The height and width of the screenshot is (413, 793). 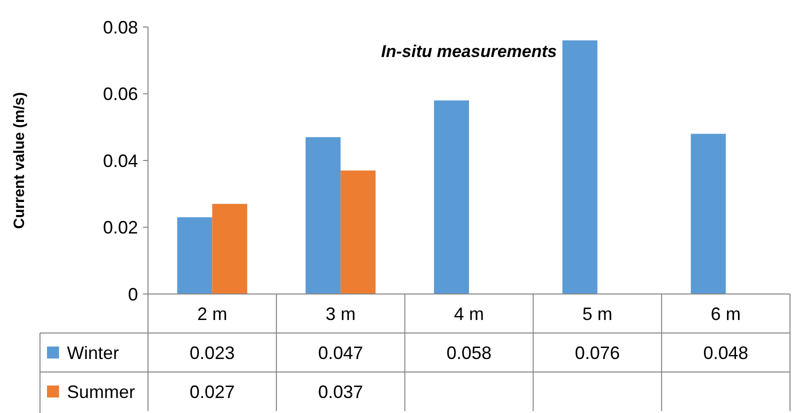 I want to click on y-tick-label: 0.04, so click(x=120, y=160).